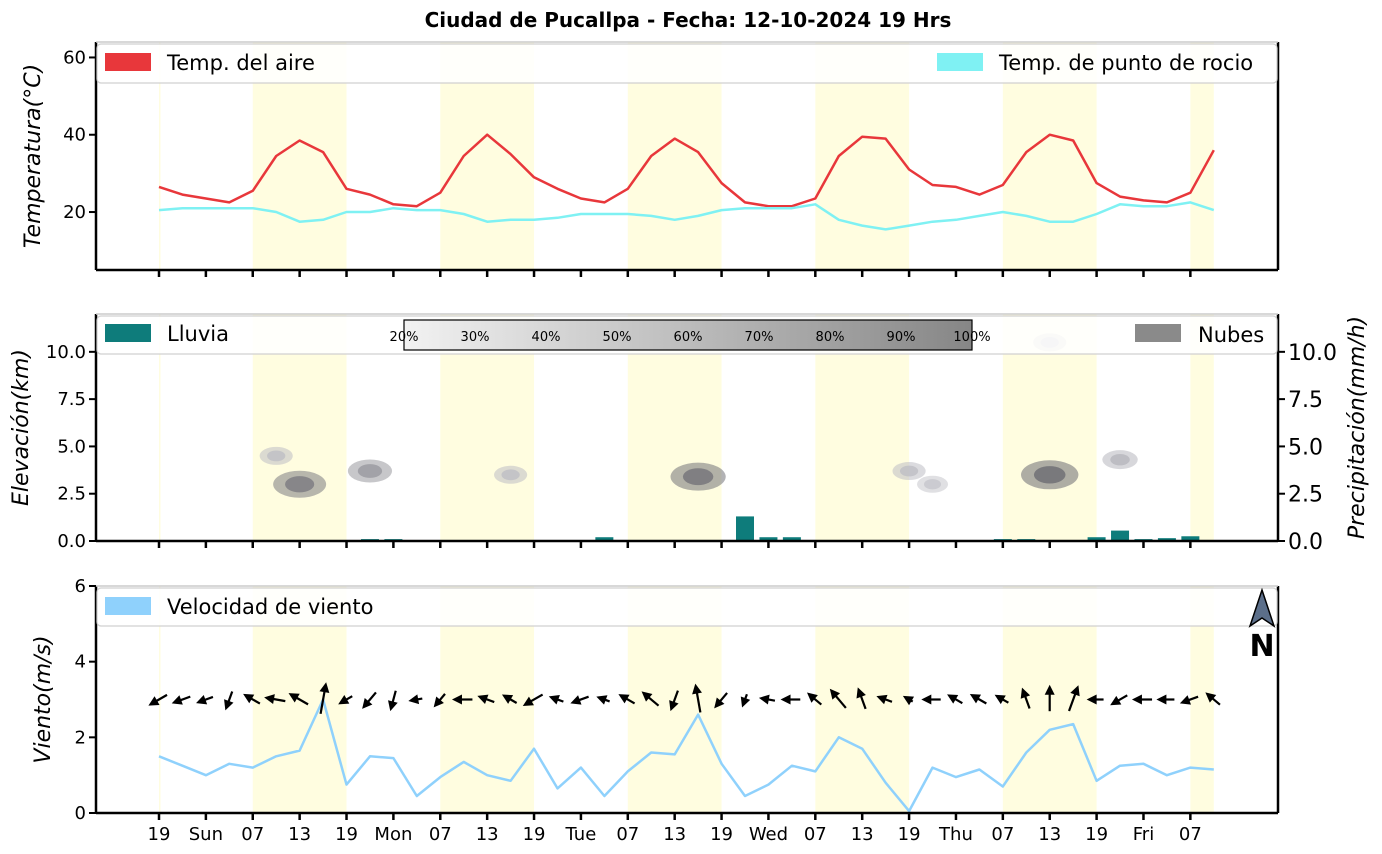  What do you see at coordinates (686, 170) in the screenshot?
I see `series-air-temp` at bounding box center [686, 170].